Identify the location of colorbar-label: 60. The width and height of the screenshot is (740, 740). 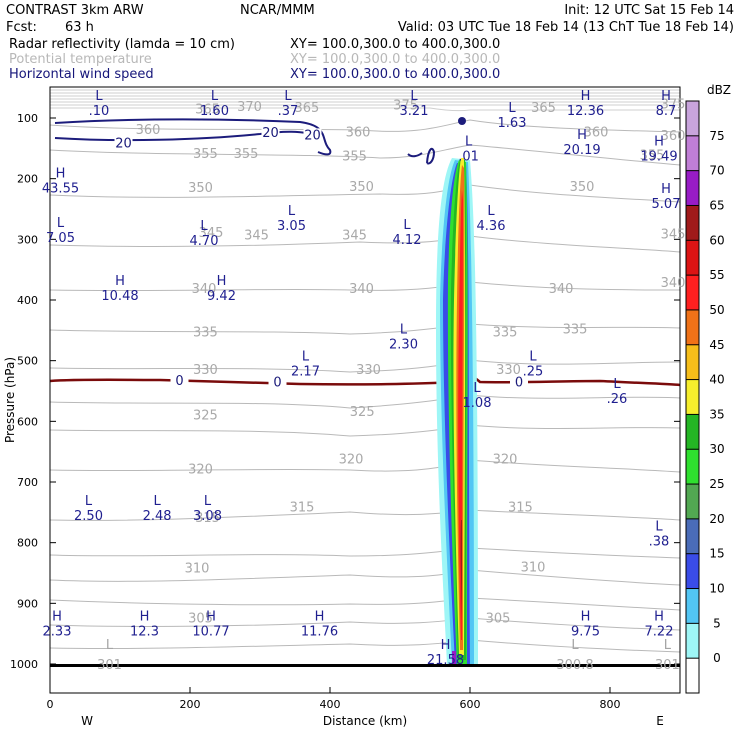
(716, 240).